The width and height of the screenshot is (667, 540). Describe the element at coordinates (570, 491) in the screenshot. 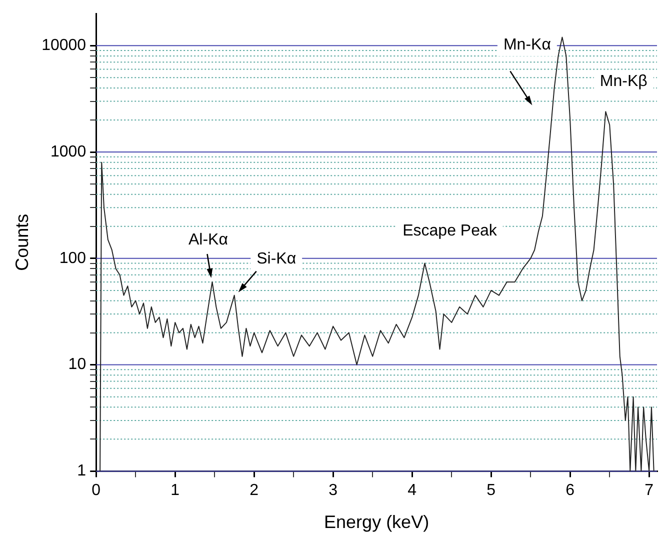

I see `x-tick-label: 6` at that location.